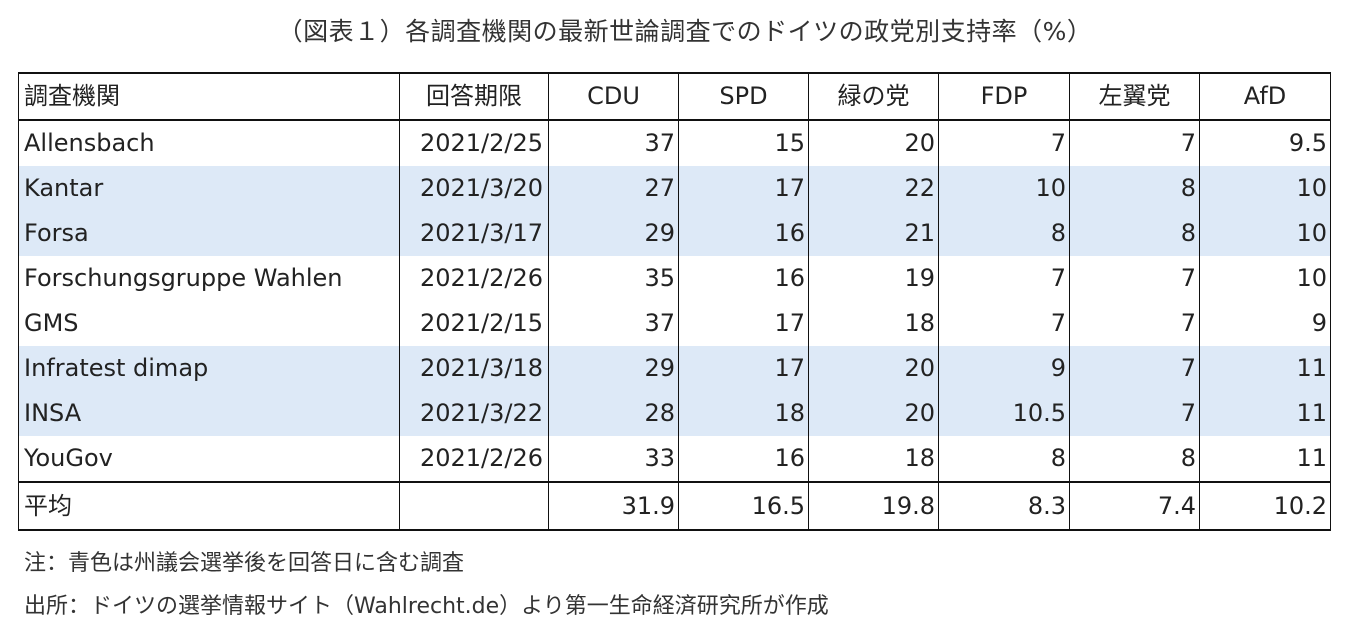  I want to click on cdu-value-cell: 35, so click(613, 278).